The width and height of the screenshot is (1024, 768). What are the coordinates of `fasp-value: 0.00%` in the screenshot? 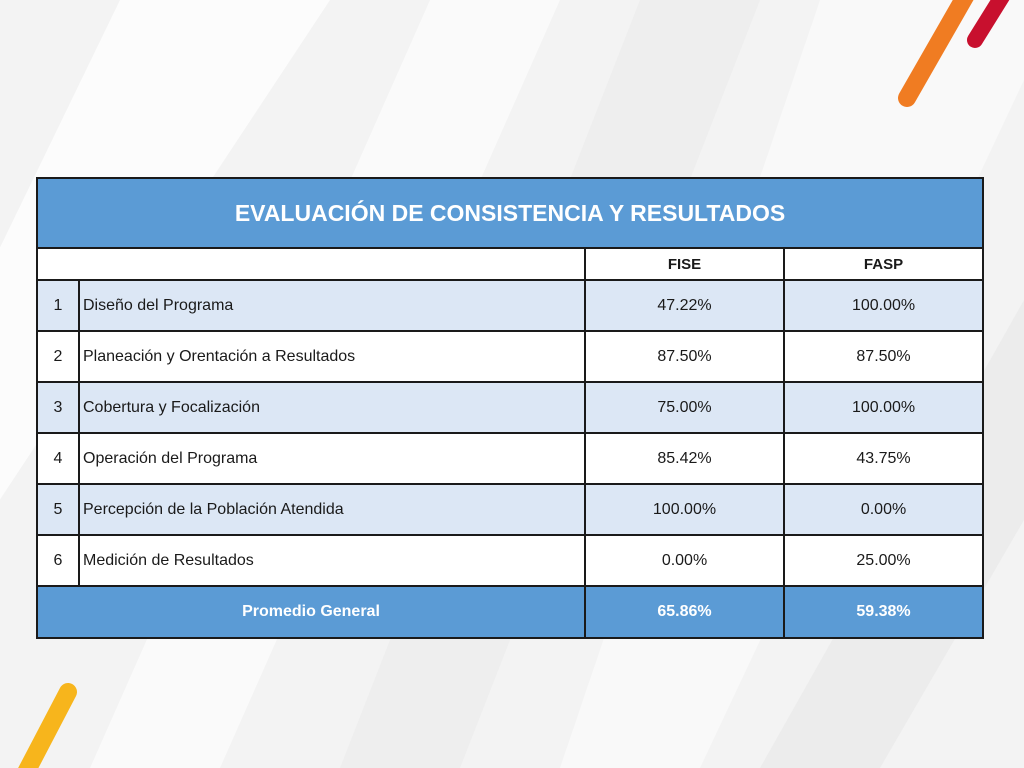 It's located at (883, 509).